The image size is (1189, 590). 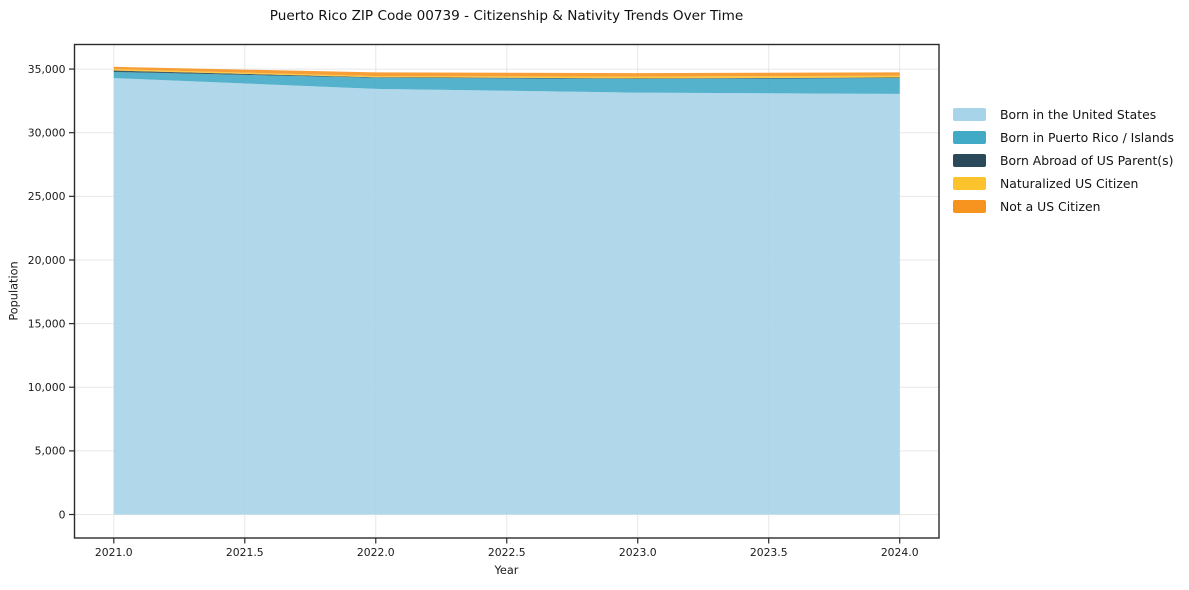 I want to click on x-tick-label: 2022.0, so click(x=376, y=552).